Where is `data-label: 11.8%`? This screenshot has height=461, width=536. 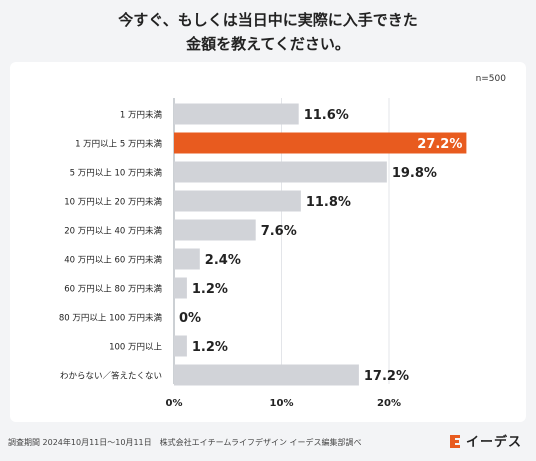
data-label: 11.8% is located at coordinates (328, 202).